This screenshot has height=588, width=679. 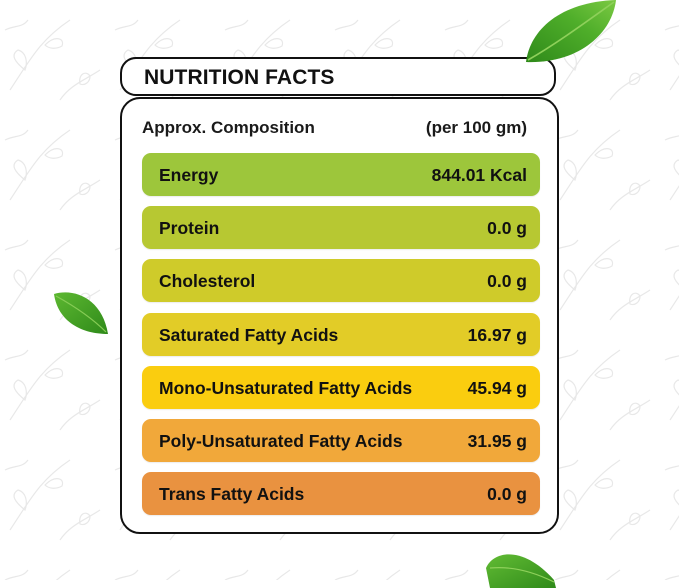 I want to click on leaf-icon-left, so click(x=81, y=313).